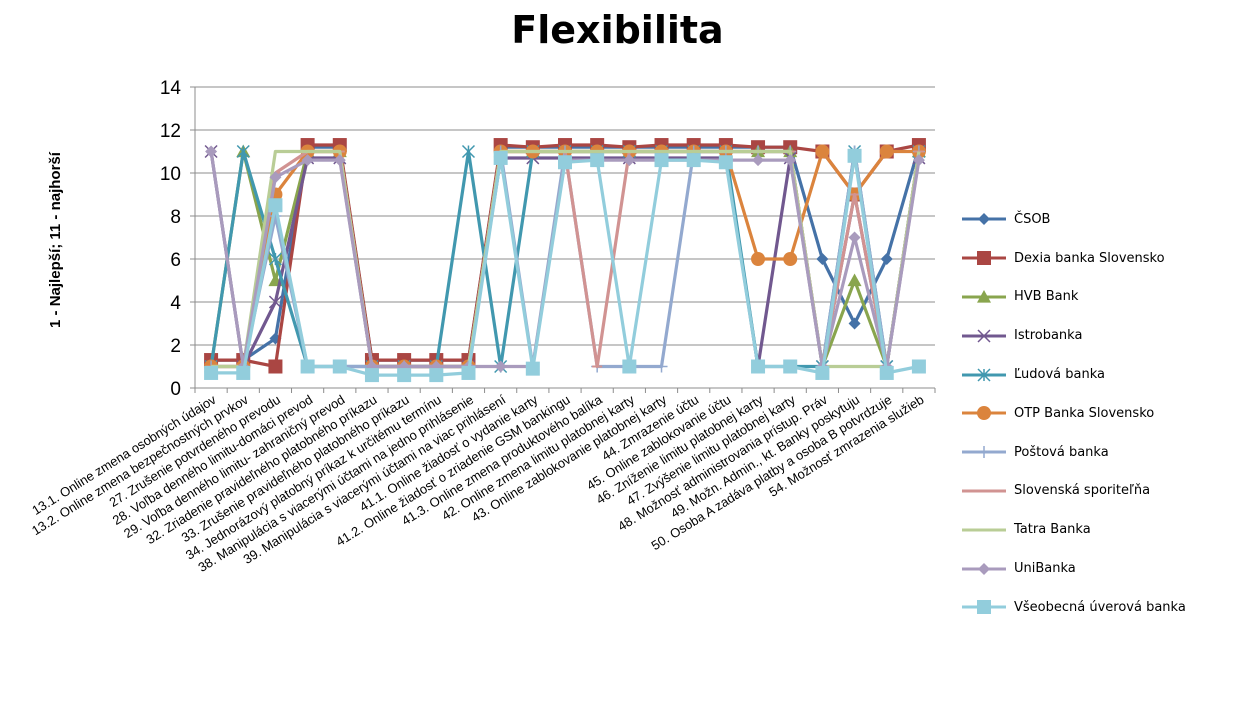 The image size is (1235, 725). Describe the element at coordinates (1048, 336) in the screenshot. I see `legend-label: Istrobanka` at that location.